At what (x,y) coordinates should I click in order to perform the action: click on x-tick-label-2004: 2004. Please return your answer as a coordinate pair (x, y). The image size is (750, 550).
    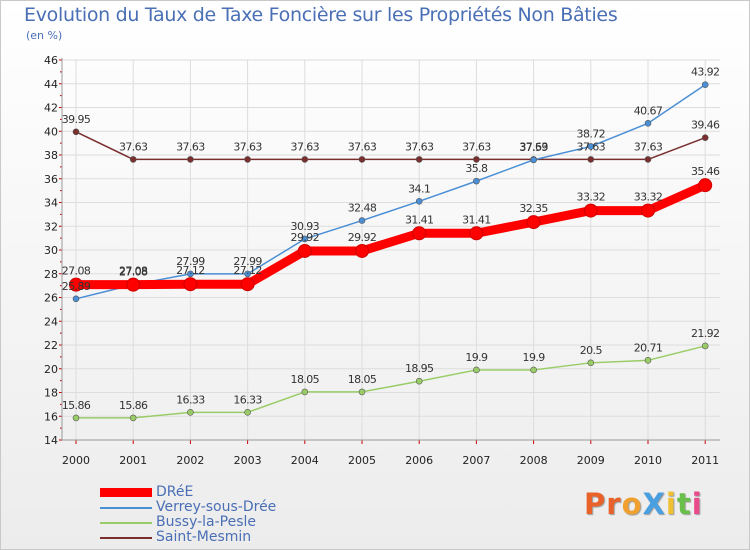
    Looking at the image, I should click on (305, 460).